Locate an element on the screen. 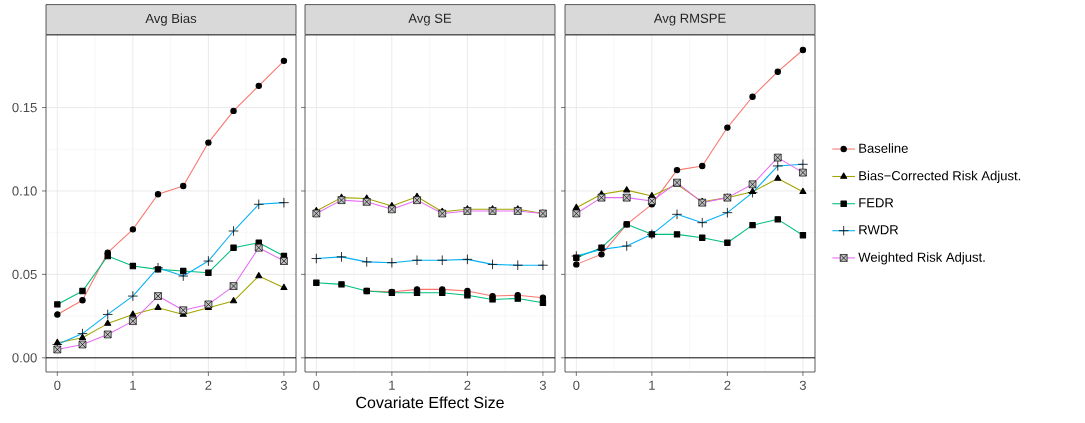 The image size is (1085, 423). y-tick-label: 0.00 is located at coordinates (24, 358).